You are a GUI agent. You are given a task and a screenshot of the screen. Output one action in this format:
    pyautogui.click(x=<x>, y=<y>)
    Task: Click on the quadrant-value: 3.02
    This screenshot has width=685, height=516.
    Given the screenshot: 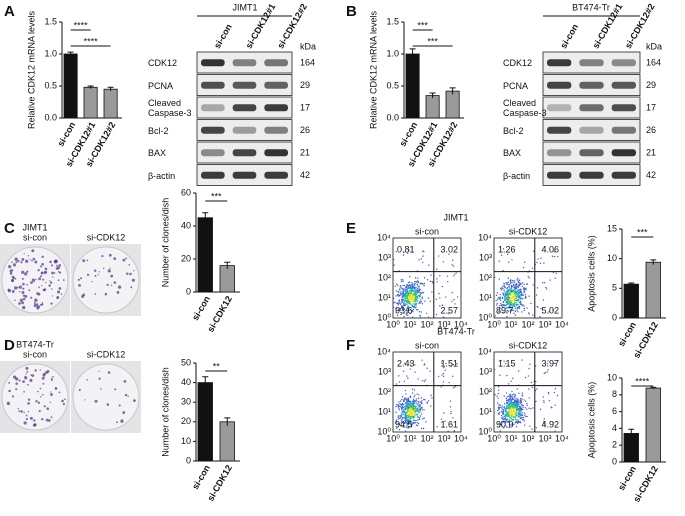 What is the action you would take?
    pyautogui.click(x=449, y=249)
    